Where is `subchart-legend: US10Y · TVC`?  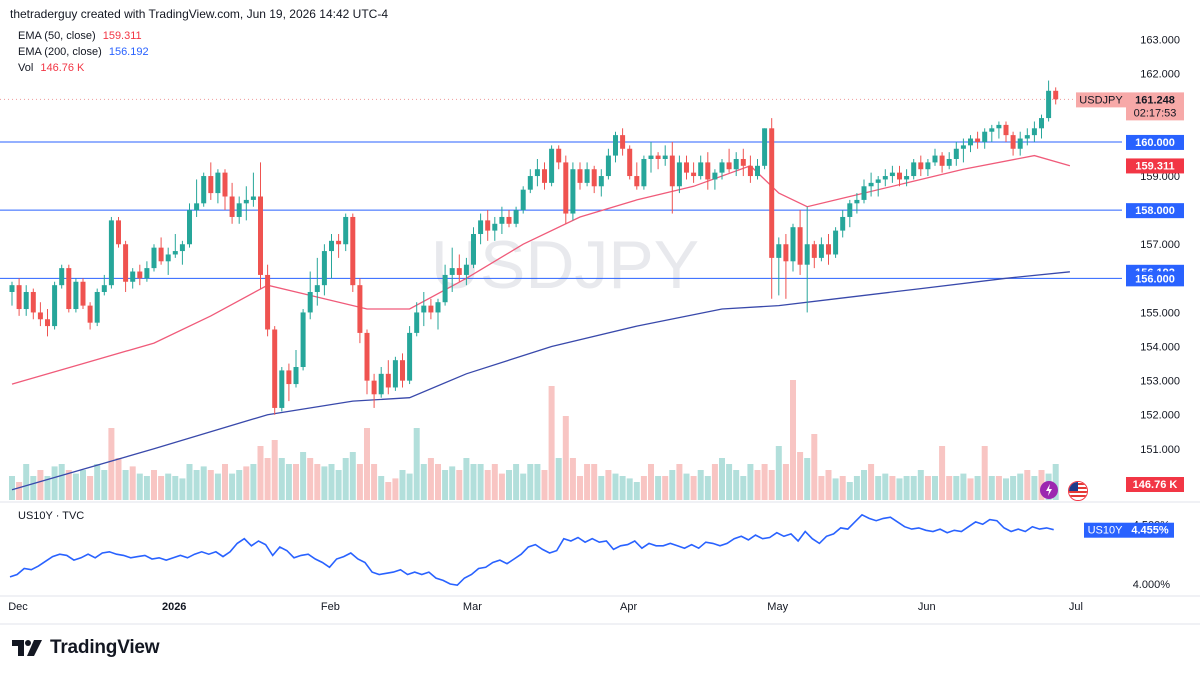 subchart-legend: US10Y · TVC is located at coordinates (51, 516).